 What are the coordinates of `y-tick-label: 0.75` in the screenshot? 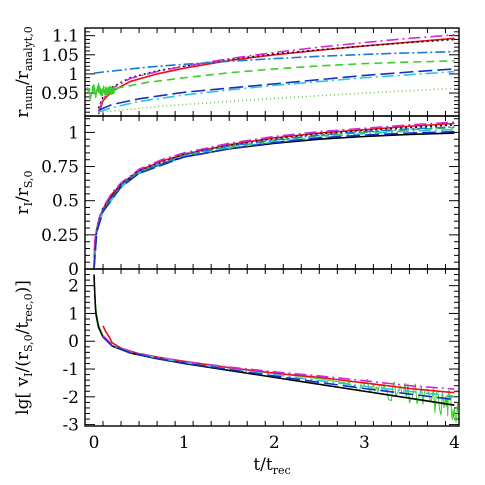 It's located at (60, 168).